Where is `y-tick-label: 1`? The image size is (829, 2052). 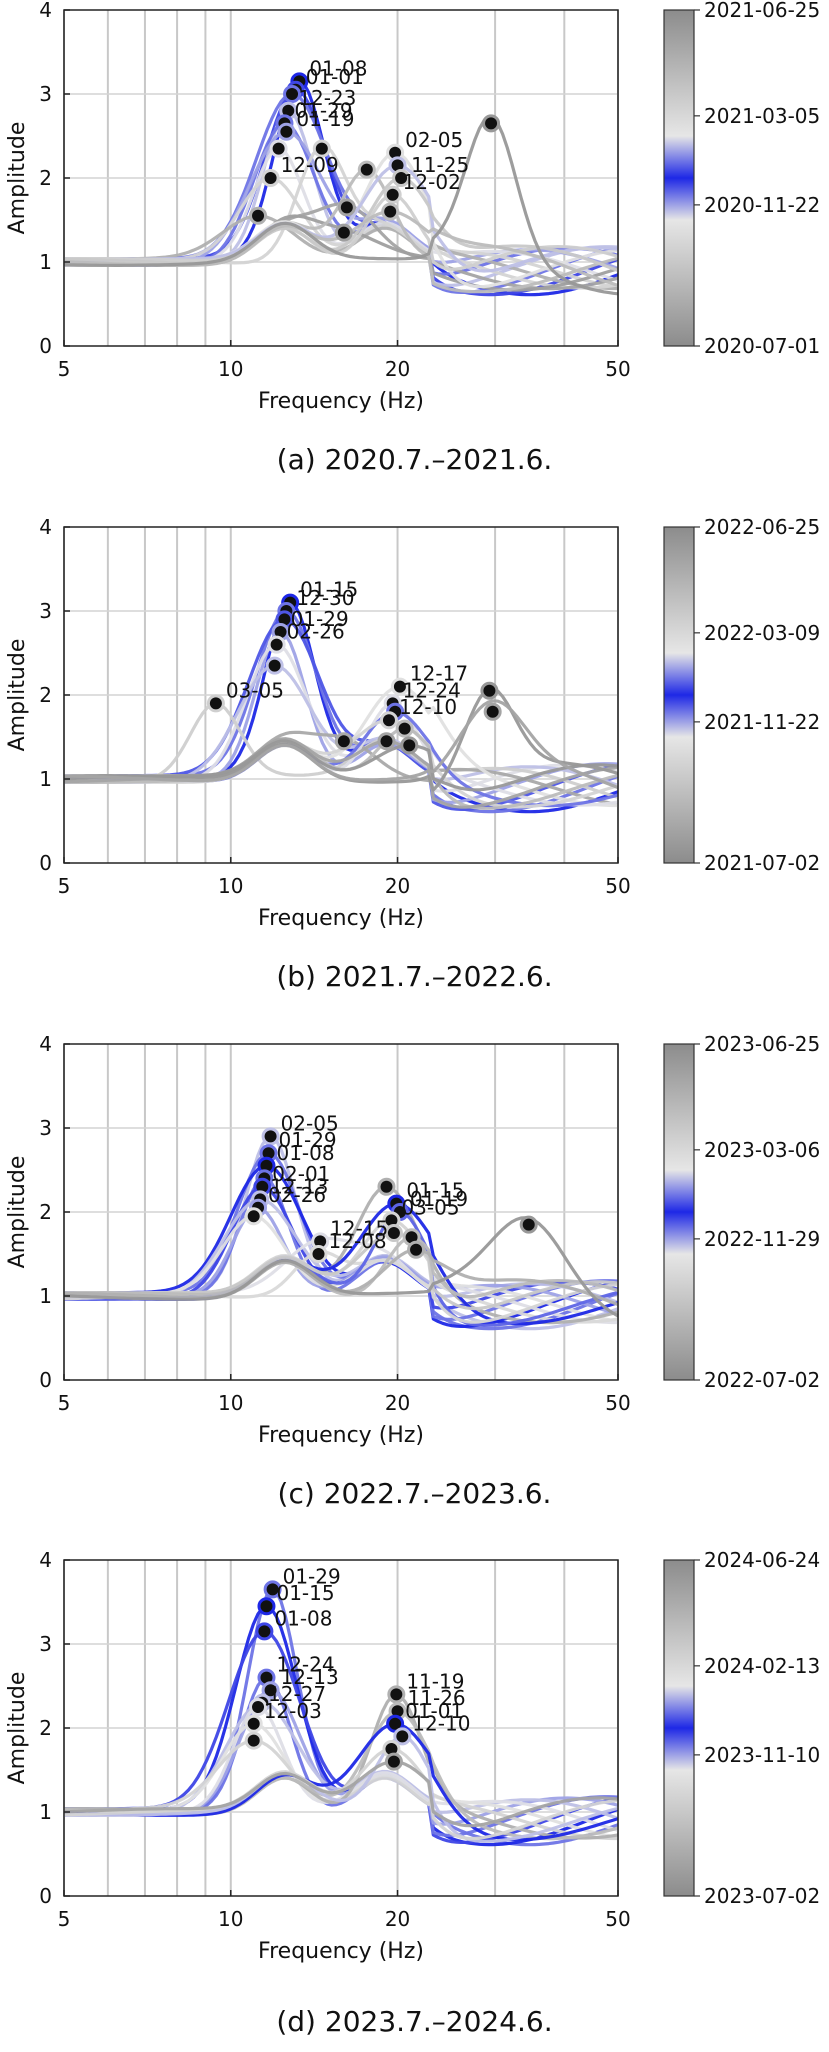
y-tick-label: 1 is located at coordinates (45, 1812).